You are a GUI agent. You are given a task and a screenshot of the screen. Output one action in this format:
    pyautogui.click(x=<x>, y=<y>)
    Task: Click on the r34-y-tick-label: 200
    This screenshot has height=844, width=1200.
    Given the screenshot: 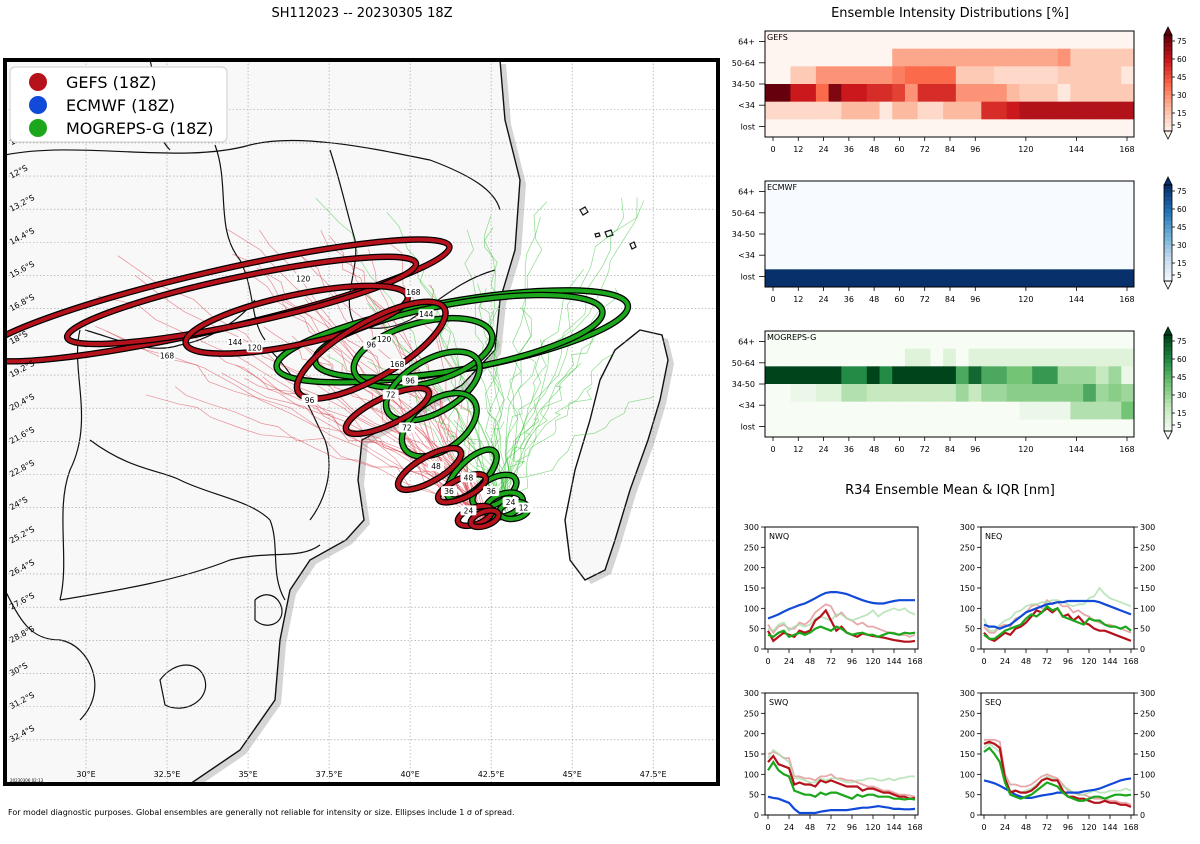 What is the action you would take?
    pyautogui.click(x=1147, y=734)
    